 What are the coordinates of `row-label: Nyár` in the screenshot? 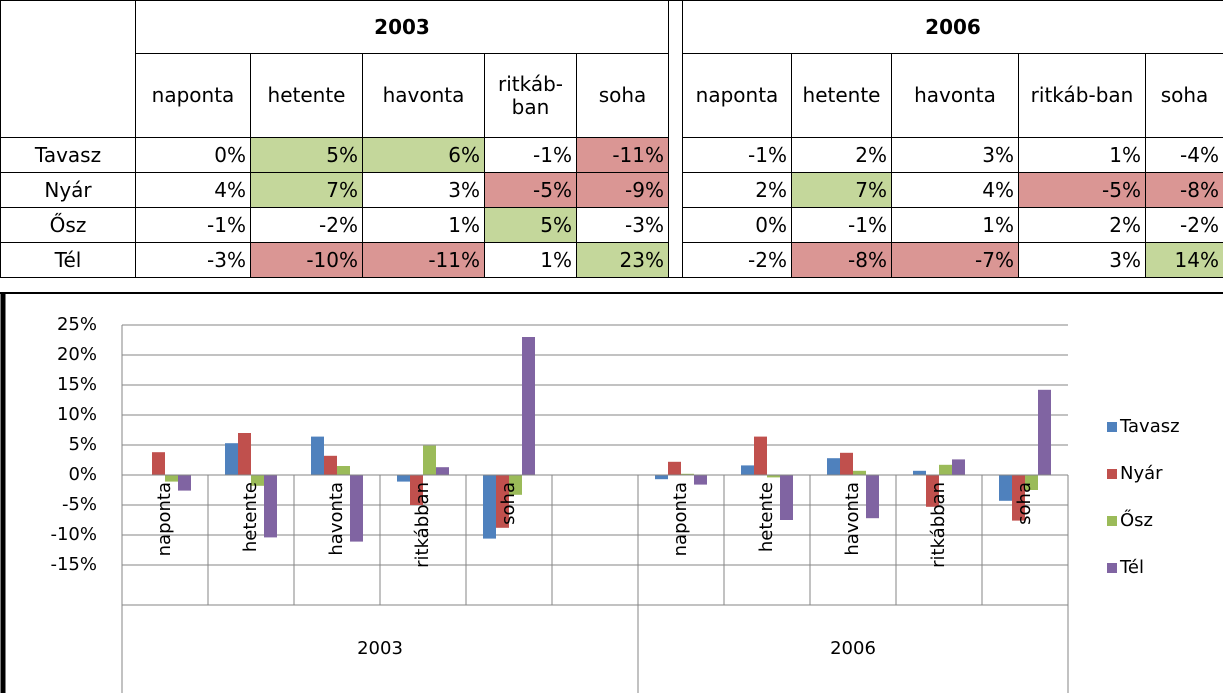 It's located at (68, 190).